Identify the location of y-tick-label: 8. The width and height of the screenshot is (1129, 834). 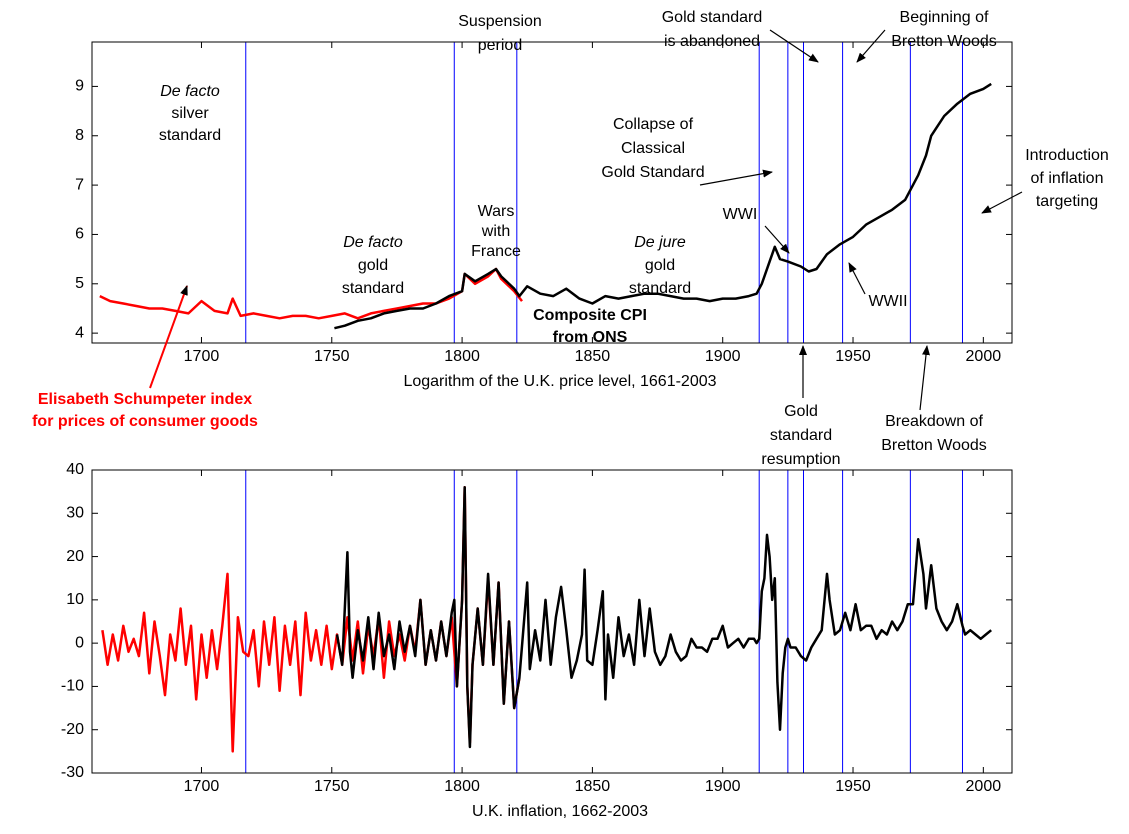
(79, 135).